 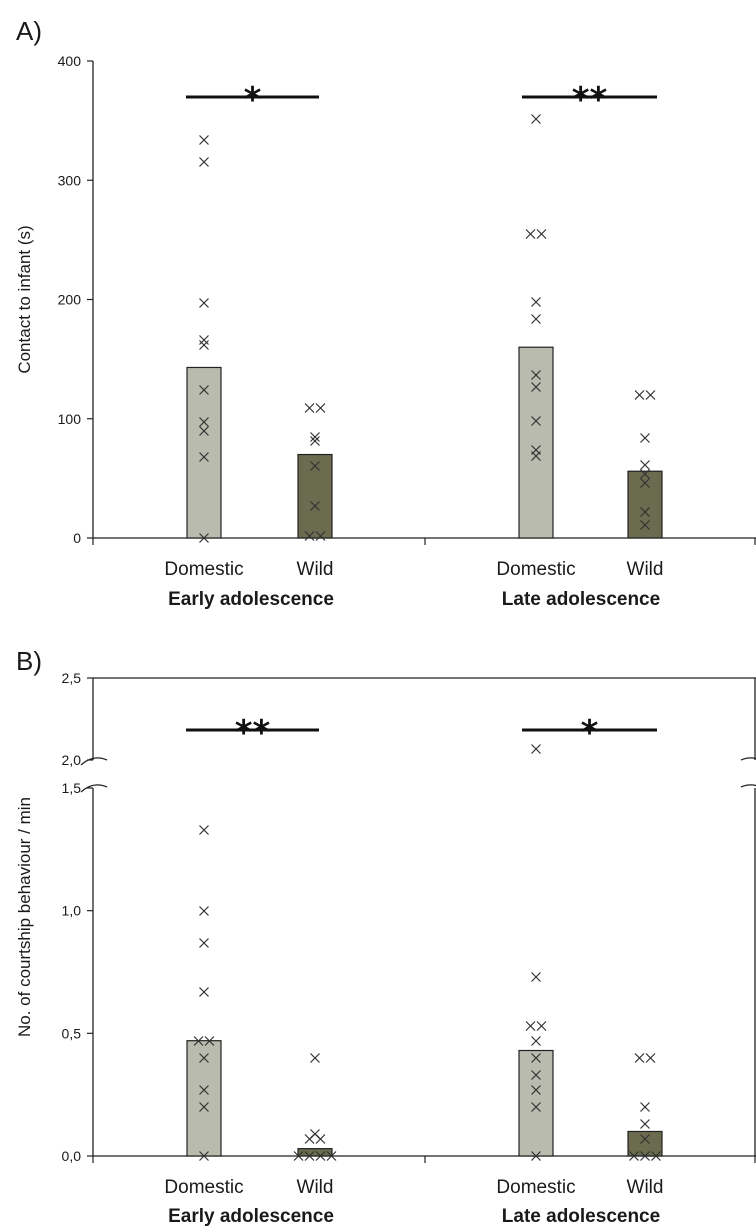 I want to click on y-tick-label: 0, so click(x=77, y=538).